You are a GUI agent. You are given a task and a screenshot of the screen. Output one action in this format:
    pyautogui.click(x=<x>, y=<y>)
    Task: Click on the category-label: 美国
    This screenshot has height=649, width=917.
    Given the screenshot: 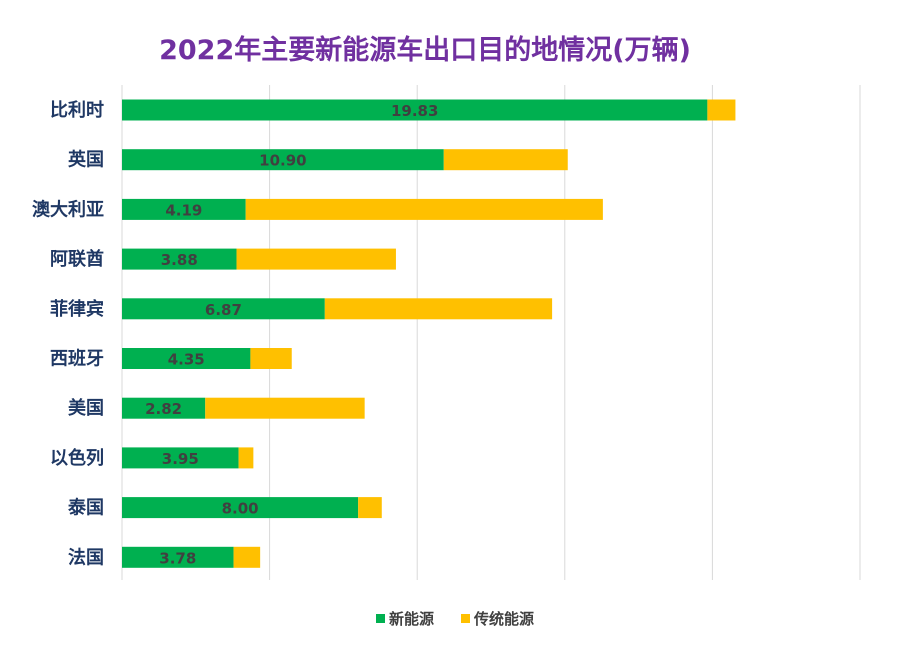 What is the action you would take?
    pyautogui.click(x=86, y=408)
    